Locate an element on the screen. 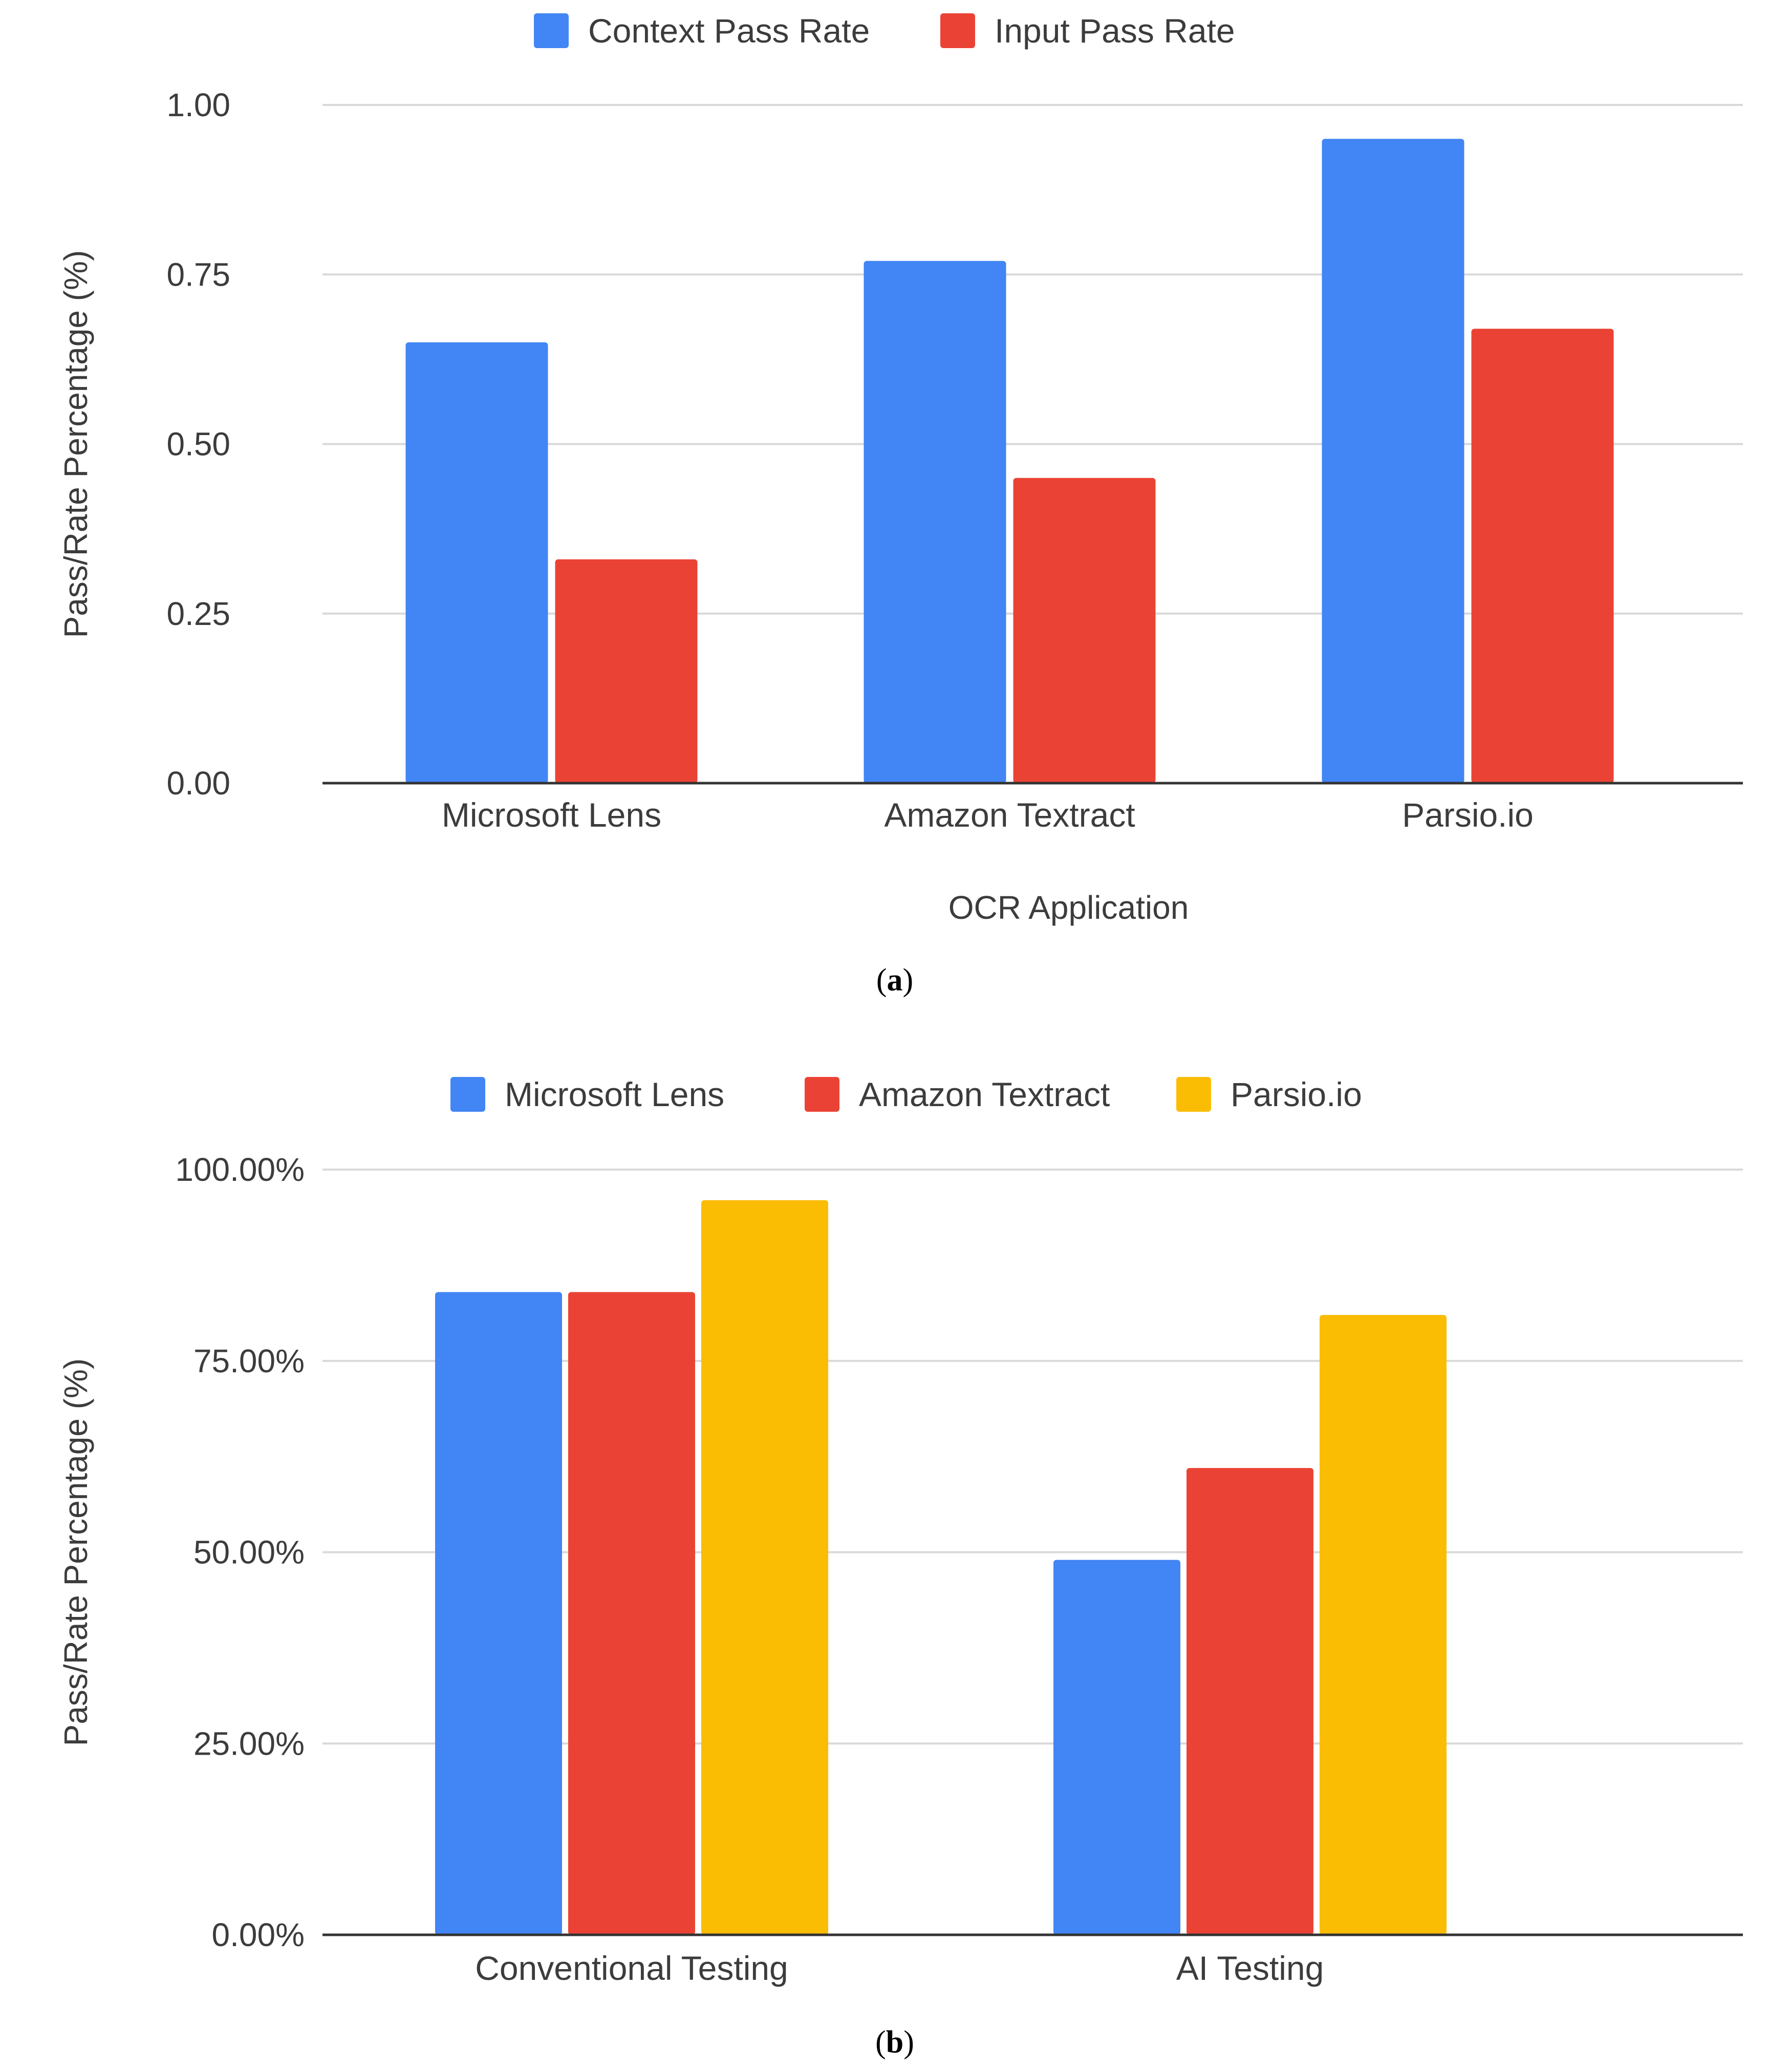  legend: Microsoft Lens Amazon Textract Parsio.io is located at coordinates (906, 1094).